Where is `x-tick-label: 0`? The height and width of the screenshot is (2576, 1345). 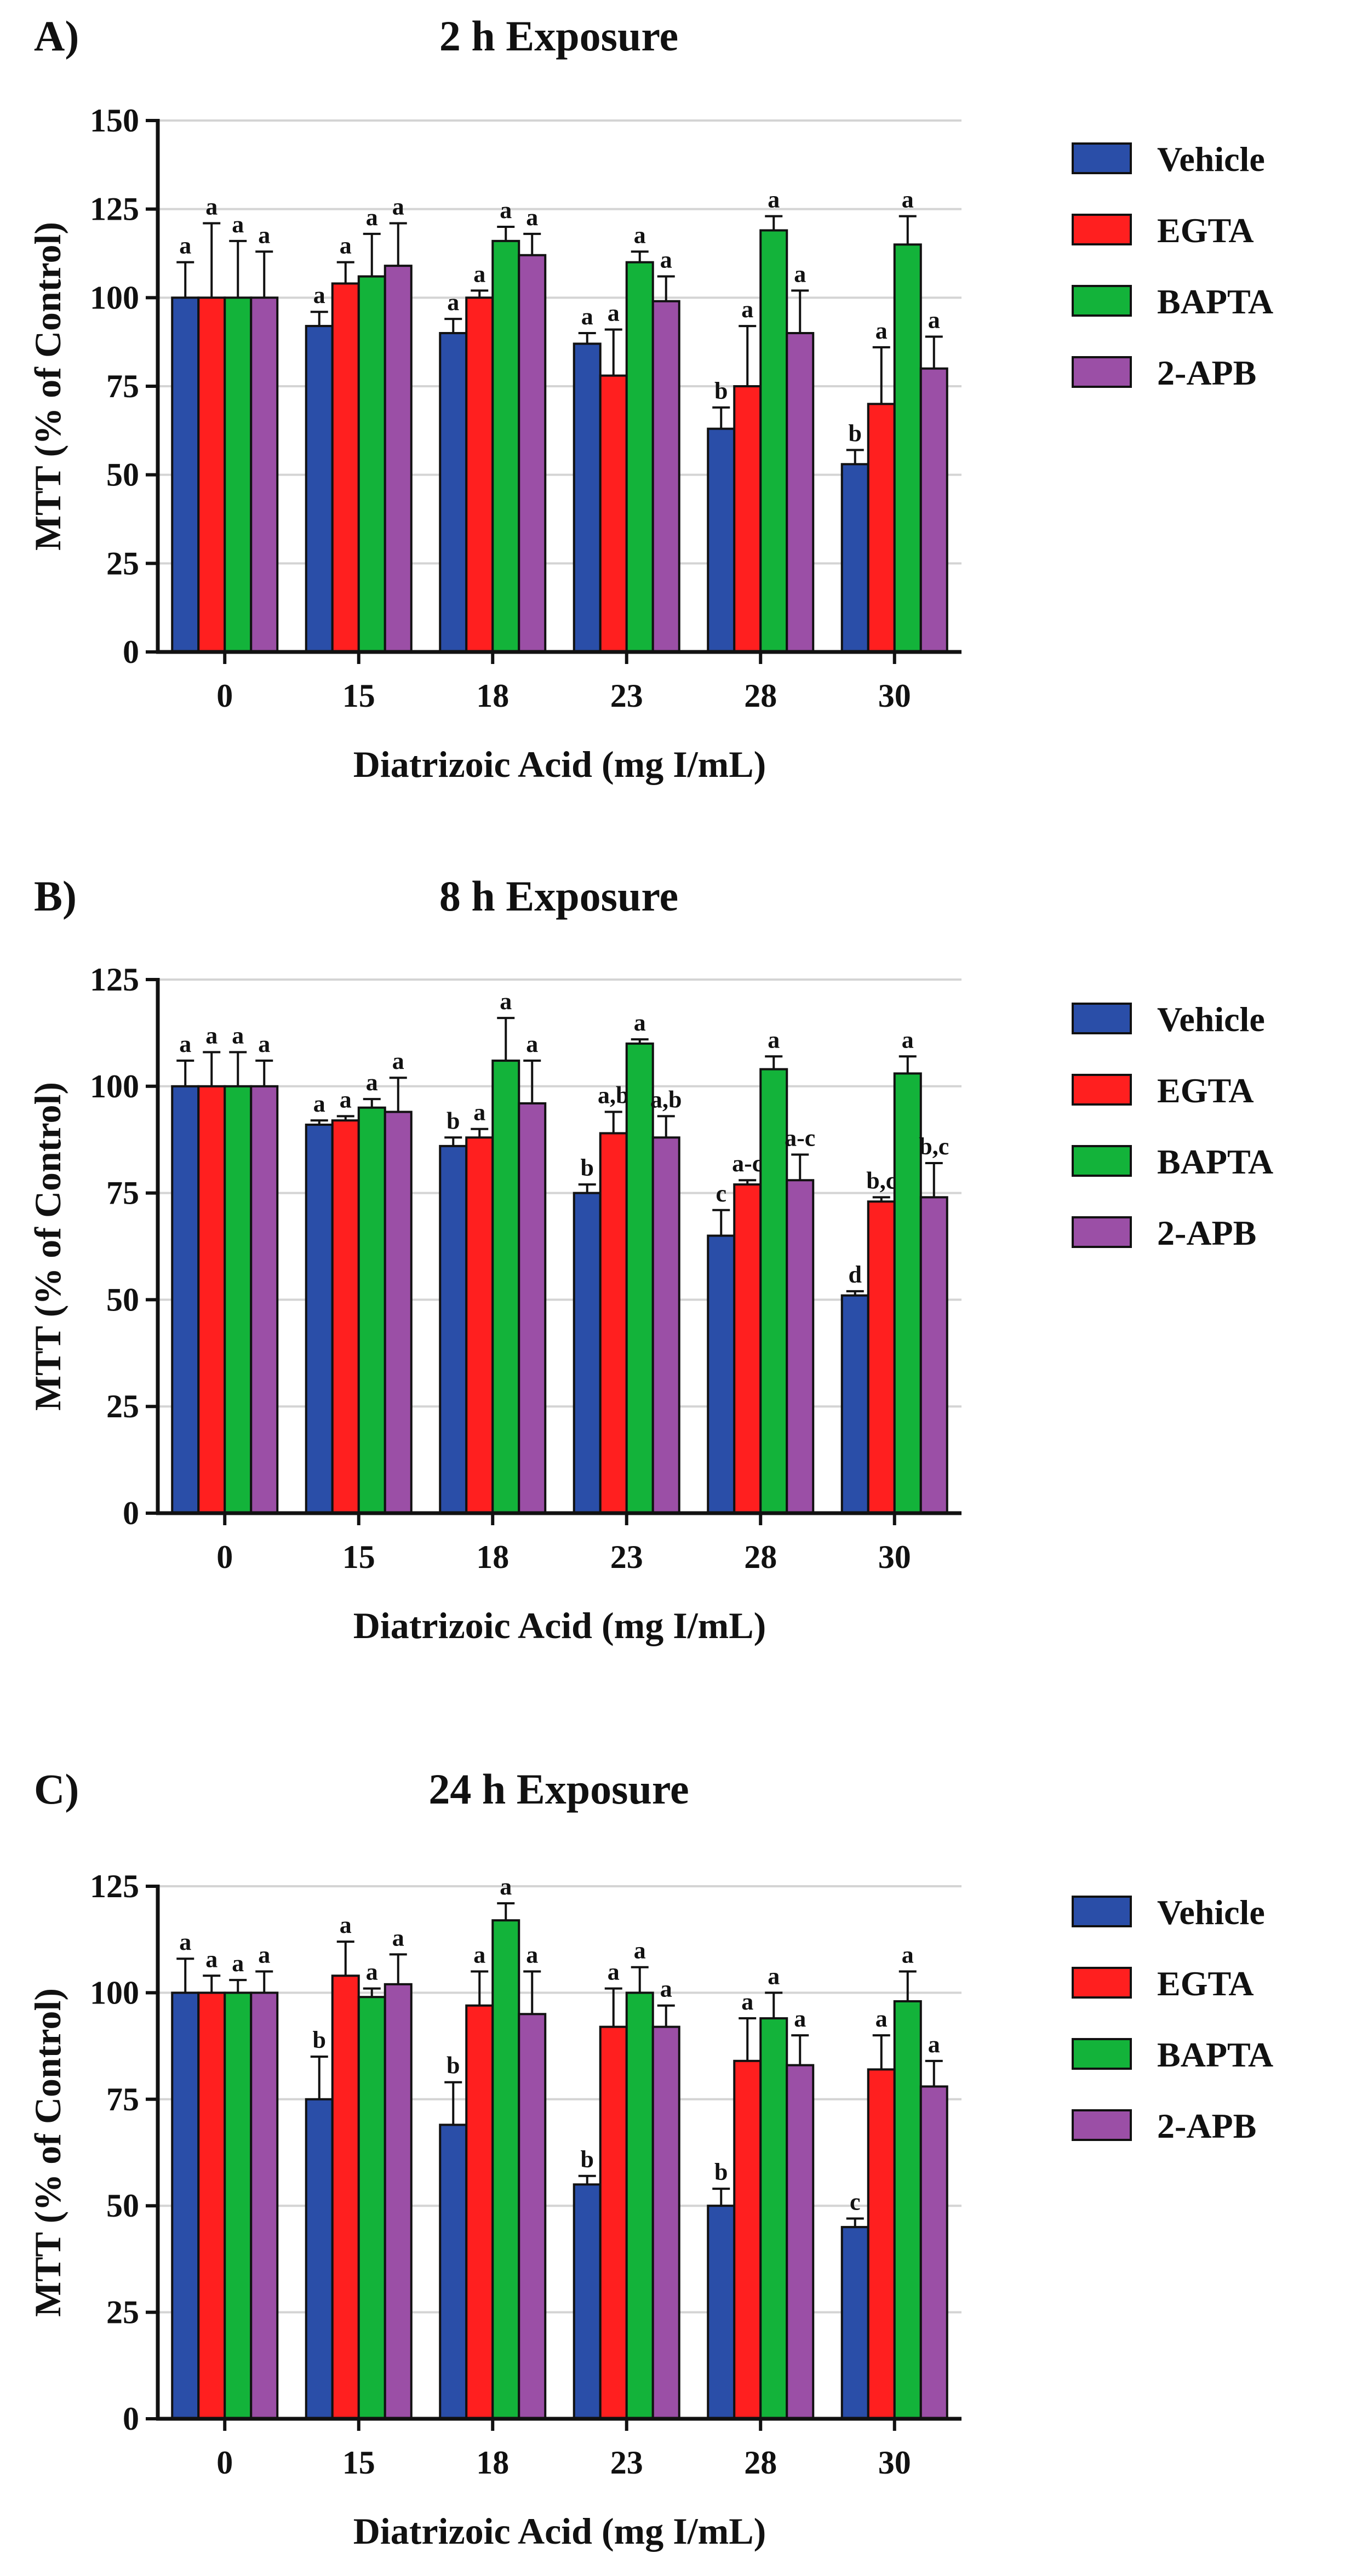 x-tick-label: 0 is located at coordinates (225, 1557).